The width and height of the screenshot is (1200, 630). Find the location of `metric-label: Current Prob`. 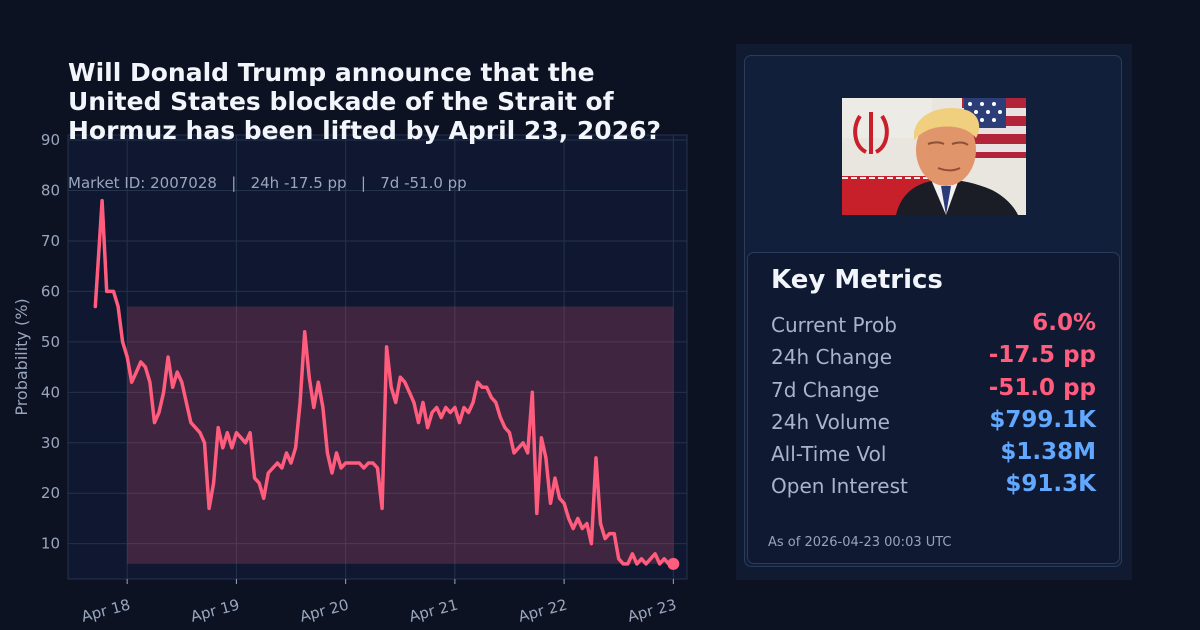

metric-label: Current Prob is located at coordinates (834, 325).